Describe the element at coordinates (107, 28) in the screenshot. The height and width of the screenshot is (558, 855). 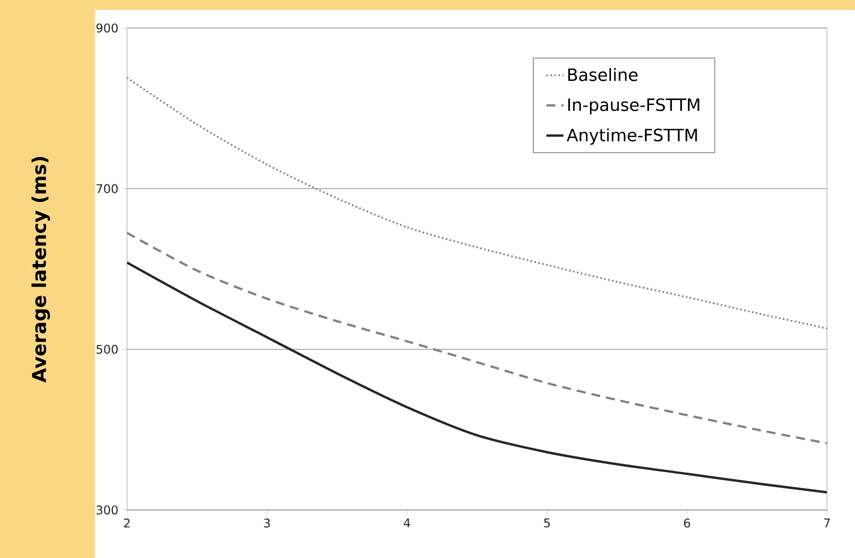
I see `y-tick-label: 900` at that location.